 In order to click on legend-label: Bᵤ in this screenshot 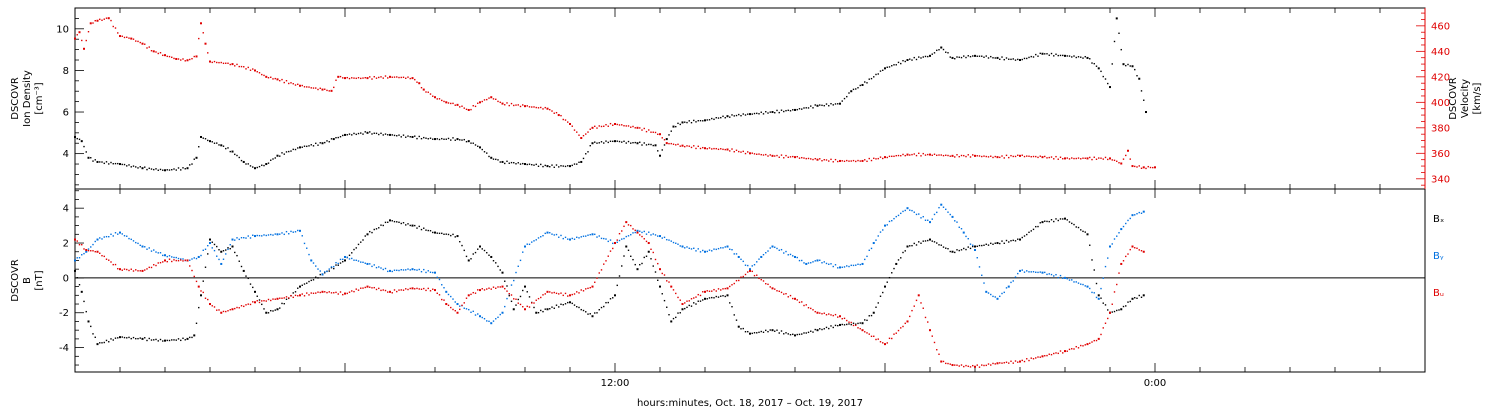, I will do `click(1438, 293)`.